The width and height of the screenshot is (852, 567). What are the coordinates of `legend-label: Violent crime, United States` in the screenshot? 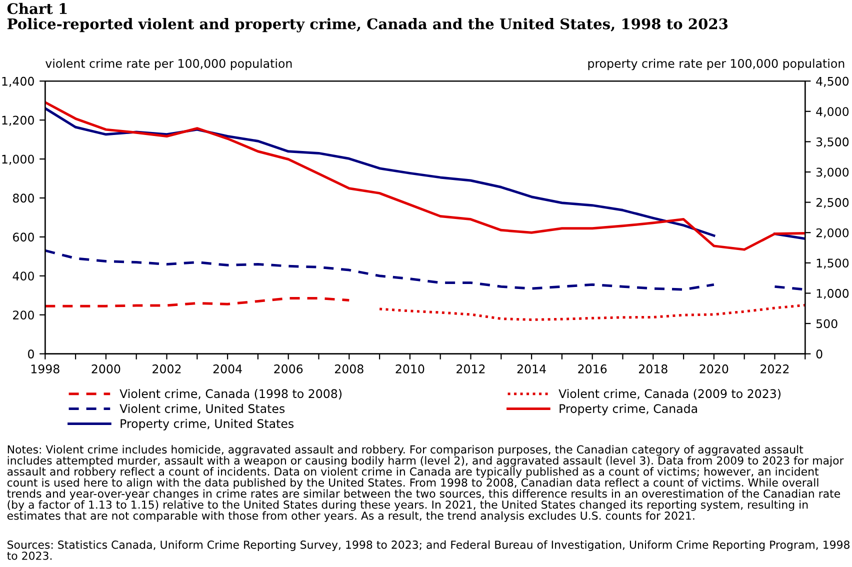 It's located at (202, 409).